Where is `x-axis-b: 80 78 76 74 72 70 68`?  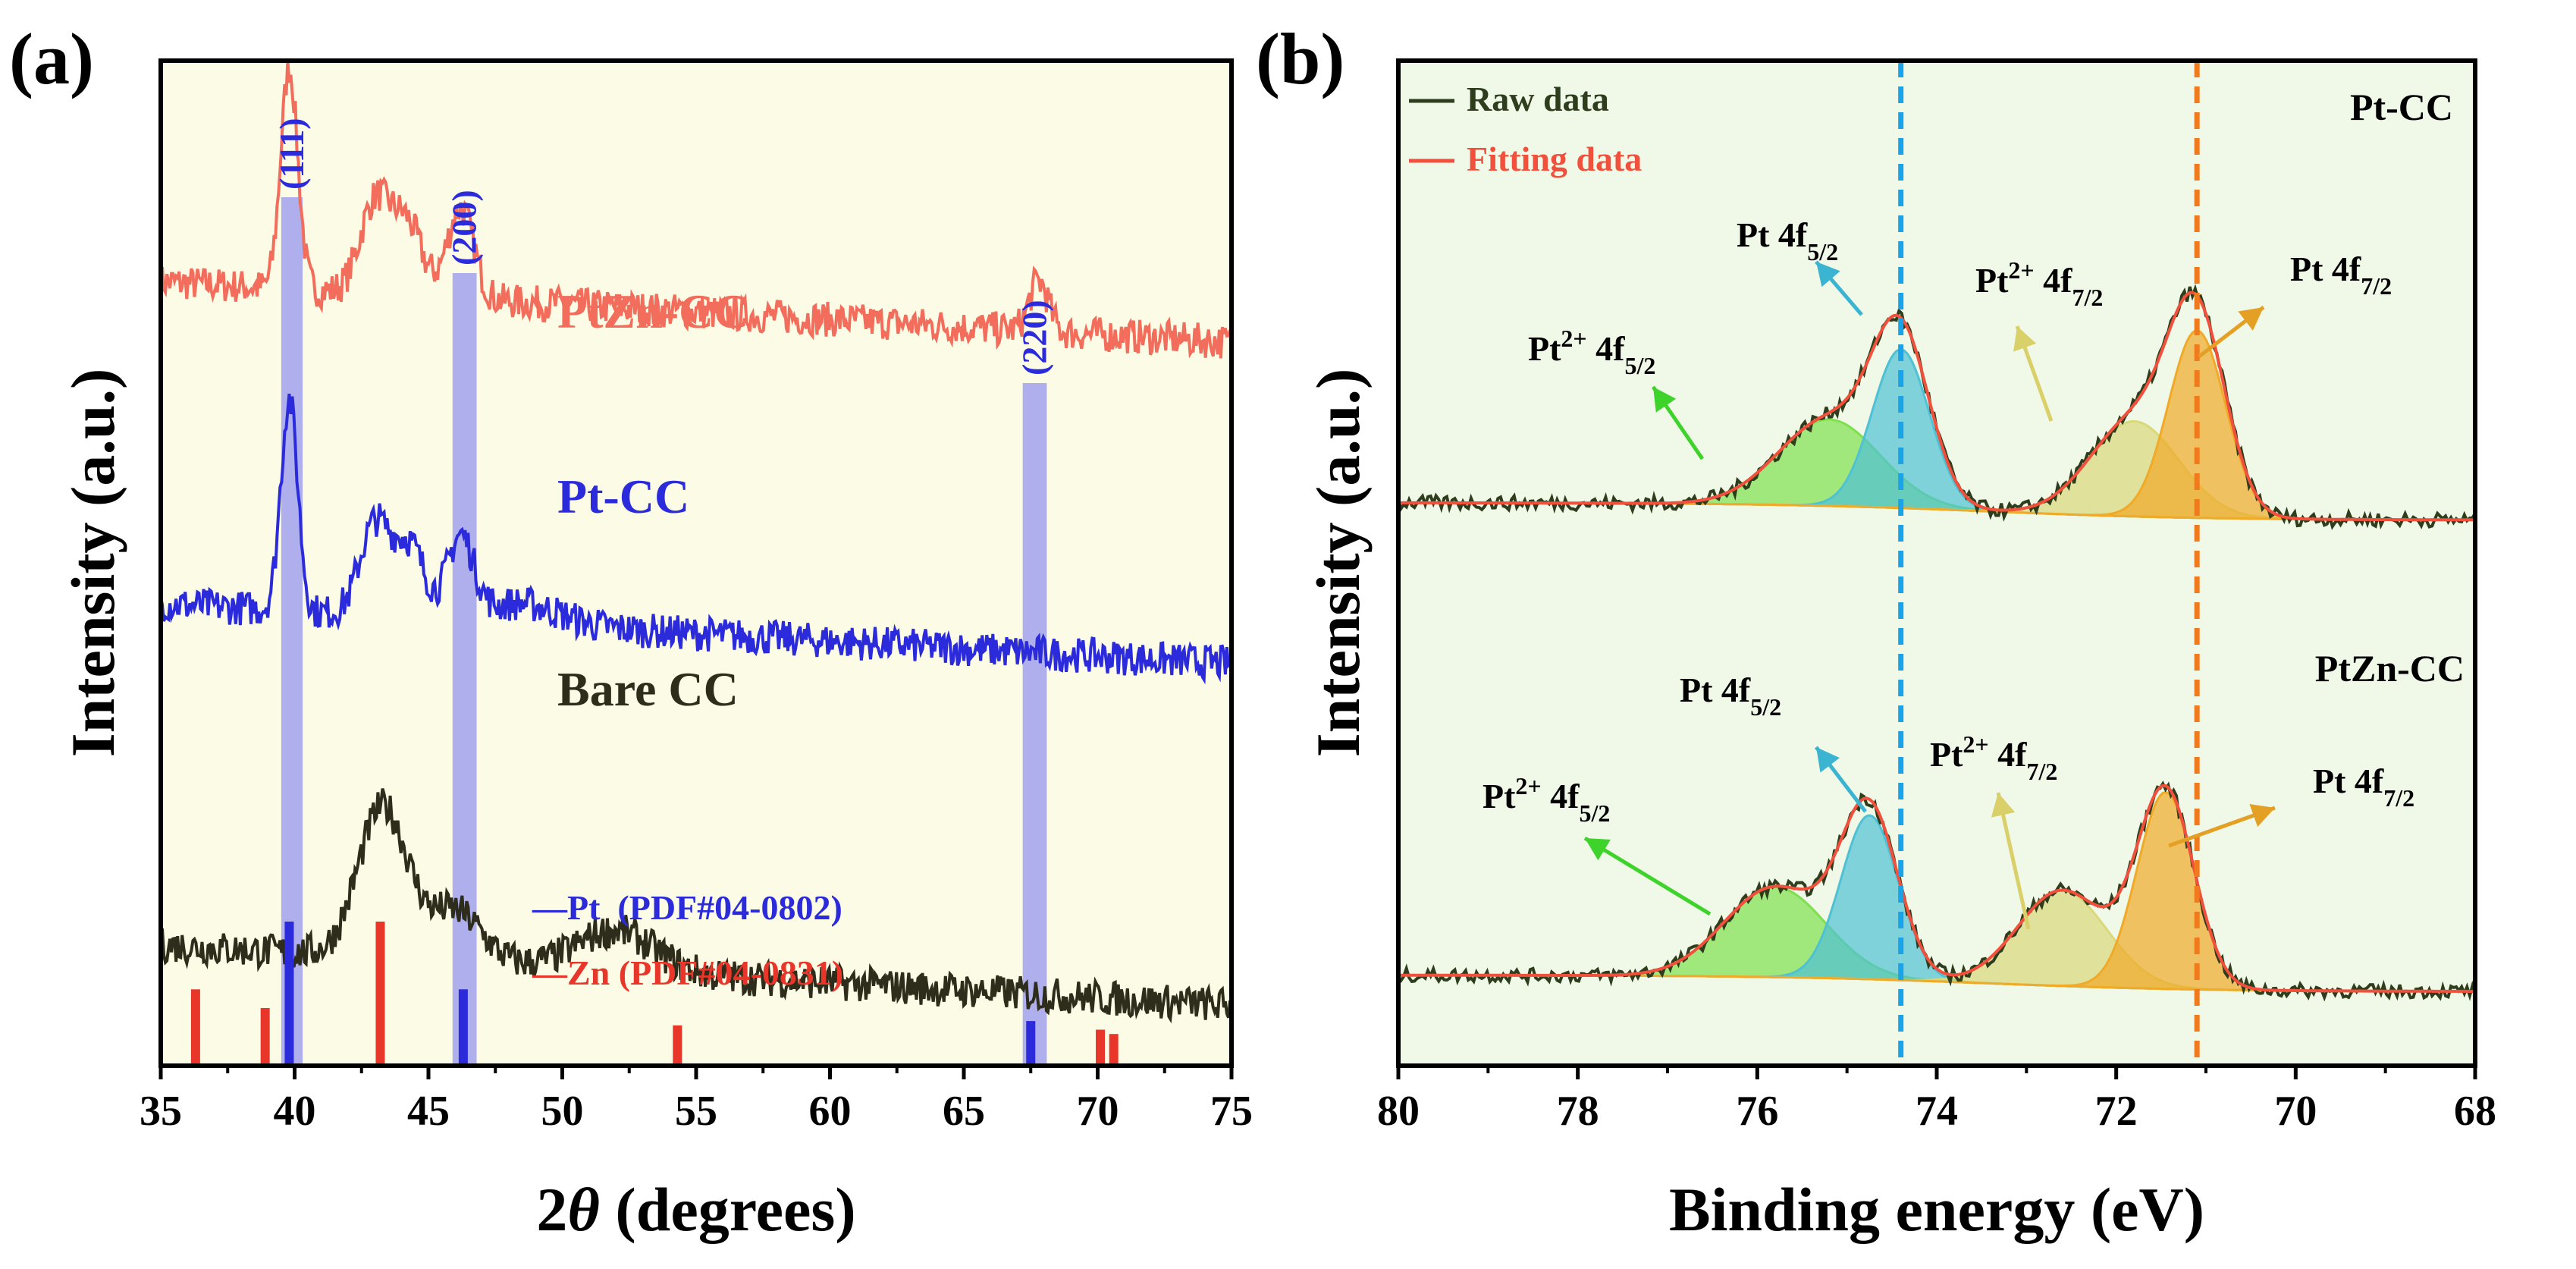
x-axis-b: 80 78 76 74 72 70 68 is located at coordinates (1936, 1100).